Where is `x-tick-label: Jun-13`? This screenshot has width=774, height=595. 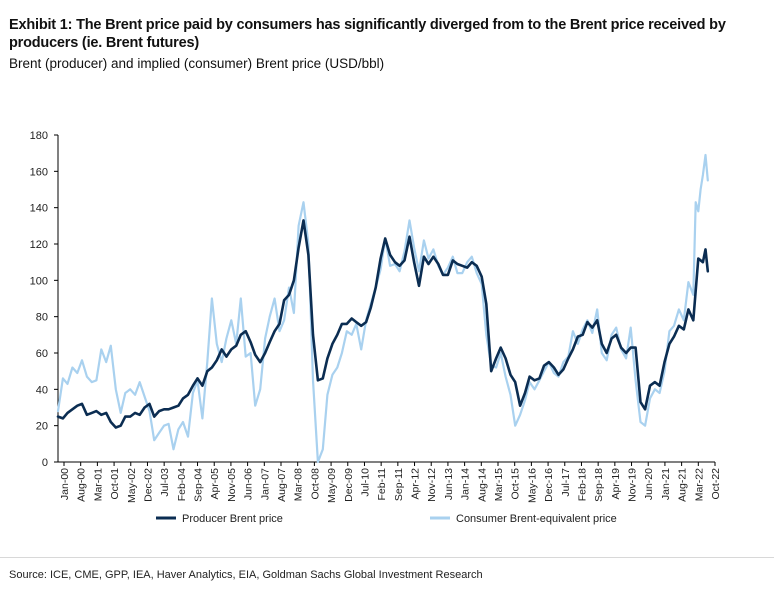
x-tick-label: Jun-13 is located at coordinates (449, 484).